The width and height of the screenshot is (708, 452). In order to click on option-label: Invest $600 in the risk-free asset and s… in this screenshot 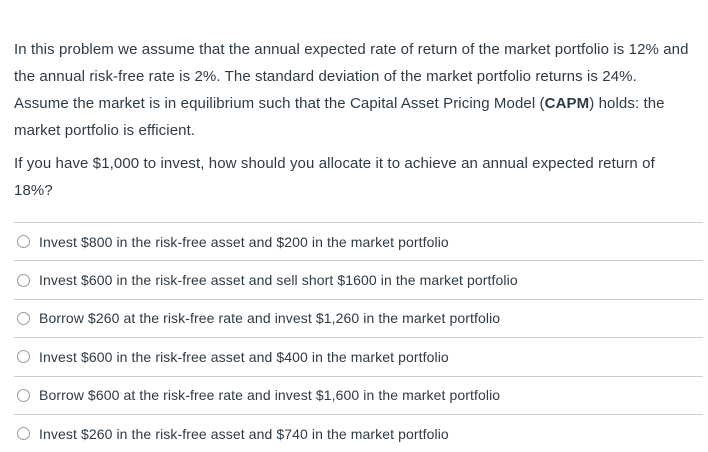, I will do `click(278, 280)`.